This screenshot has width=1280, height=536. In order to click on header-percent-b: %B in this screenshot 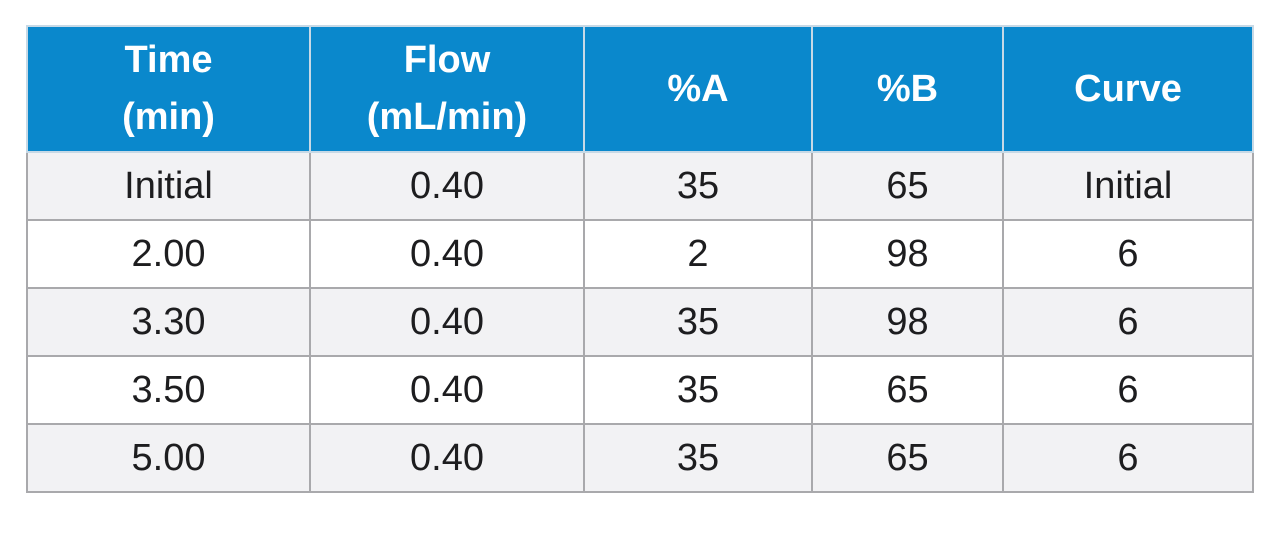, I will do `click(907, 89)`.